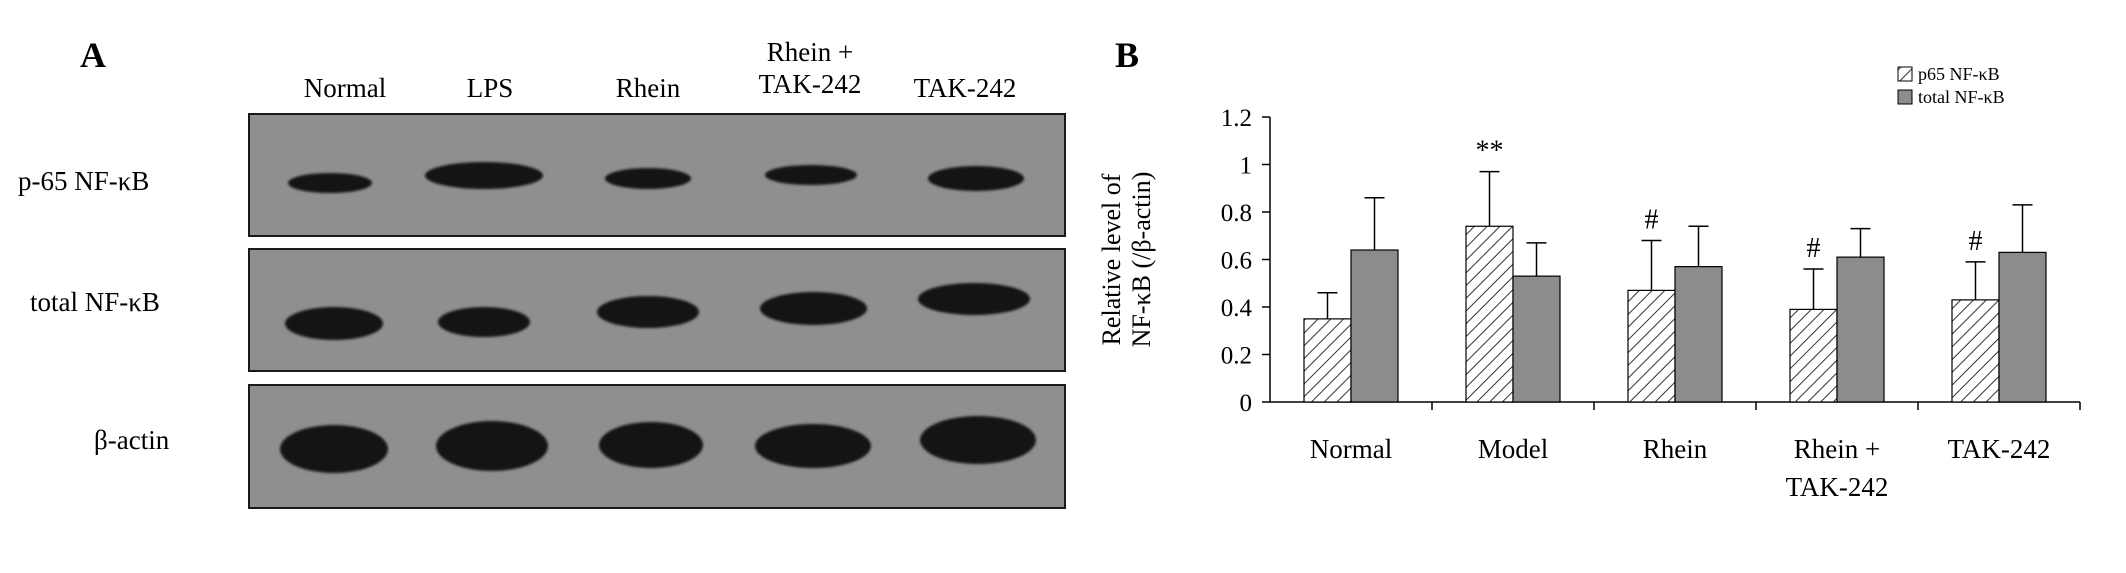 The height and width of the screenshot is (573, 2126). What do you see at coordinates (1837, 449) in the screenshot?
I see `x-tick-label: Rhein +` at bounding box center [1837, 449].